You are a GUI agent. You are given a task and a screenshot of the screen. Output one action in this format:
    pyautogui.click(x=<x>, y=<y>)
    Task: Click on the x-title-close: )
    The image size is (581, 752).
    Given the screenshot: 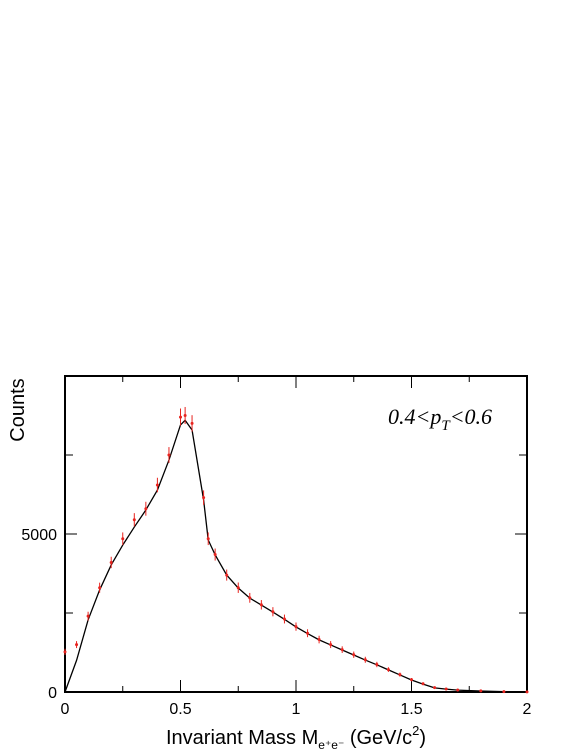 What is the action you would take?
    pyautogui.click(x=422, y=738)
    